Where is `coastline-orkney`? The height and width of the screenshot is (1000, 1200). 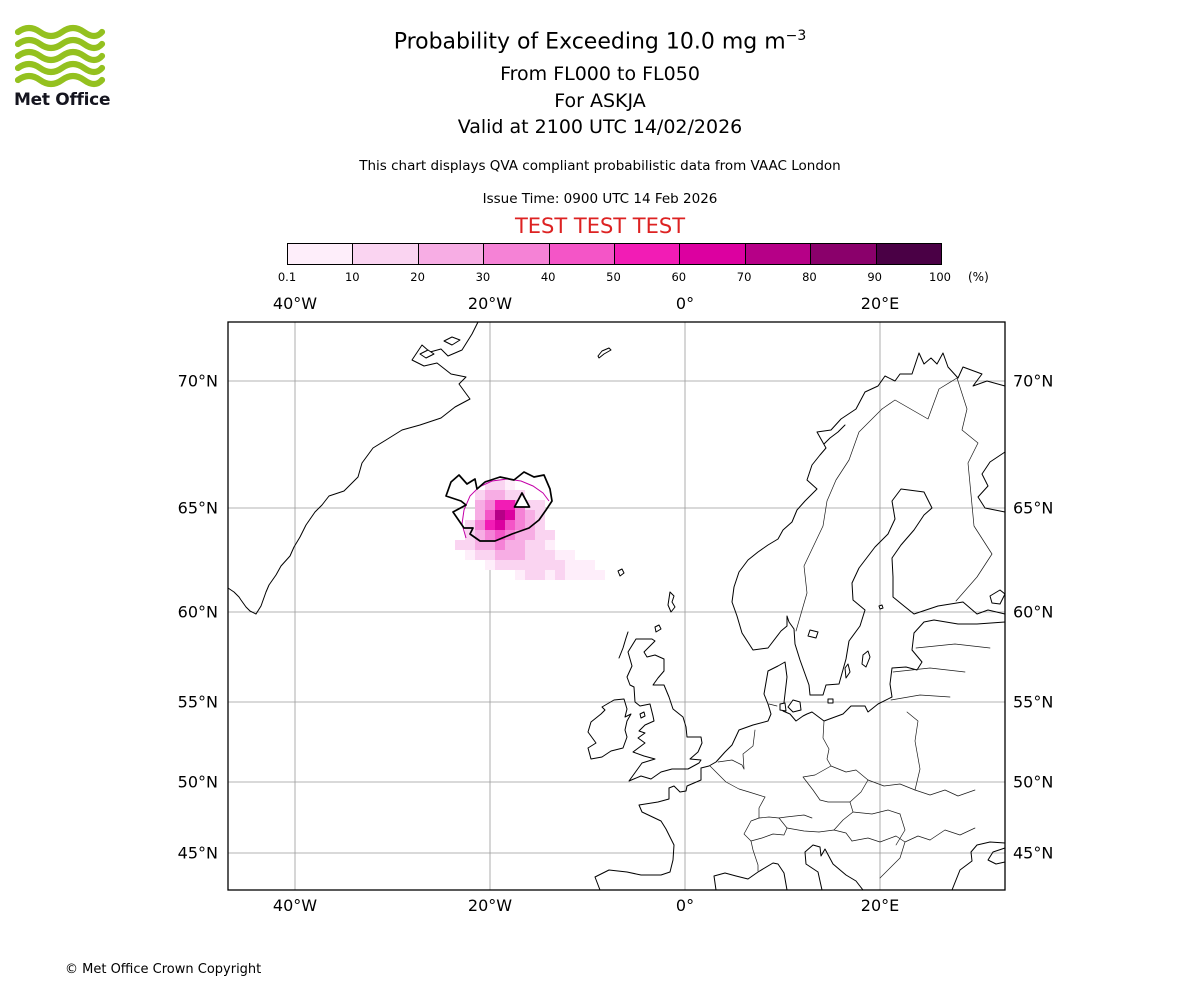
coastline-orkney is located at coordinates (658, 628).